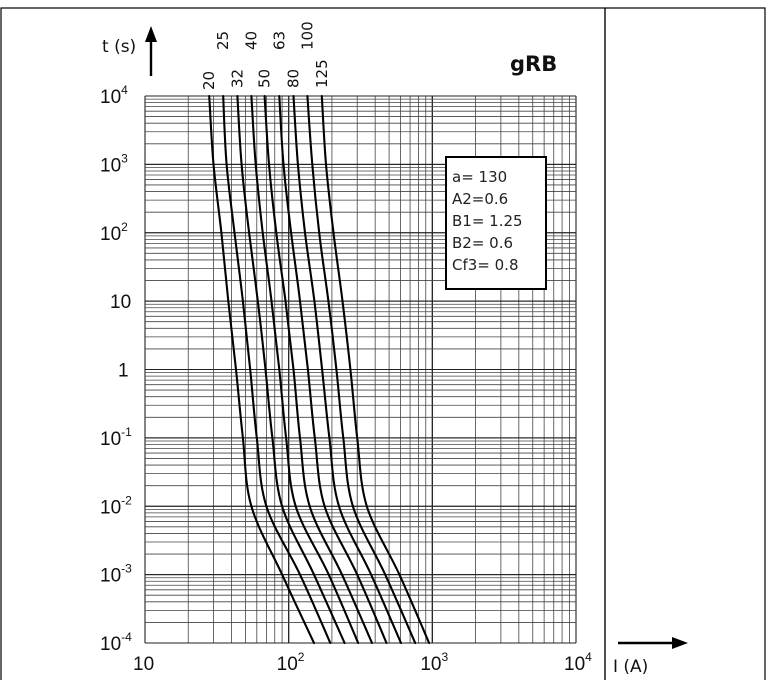 This screenshot has height=680, width=767. I want to click on x-axis-title: I (A), so click(630, 667).